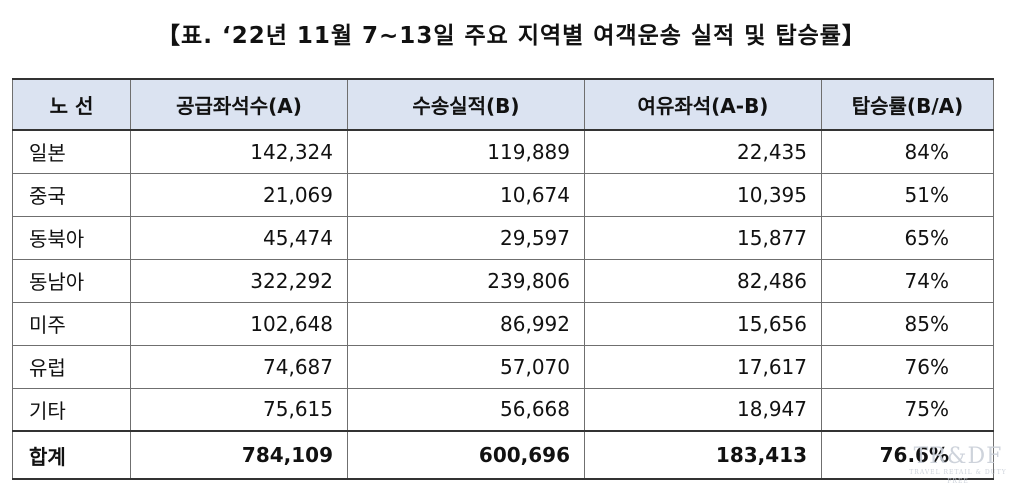 This screenshot has height=496, width=1023. I want to click on spare-seats-cell: 82,486, so click(703, 280).